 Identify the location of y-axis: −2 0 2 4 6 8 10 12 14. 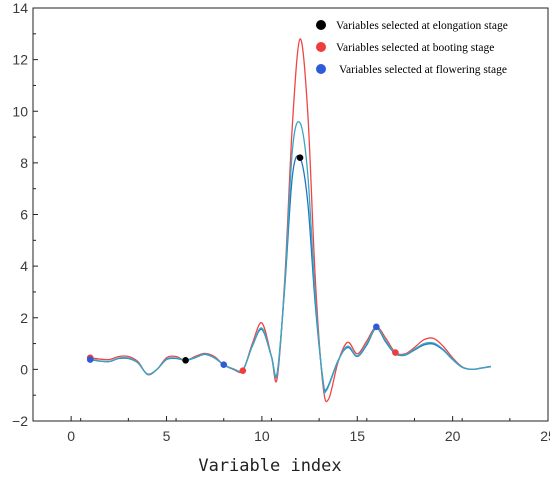
(25, 214).